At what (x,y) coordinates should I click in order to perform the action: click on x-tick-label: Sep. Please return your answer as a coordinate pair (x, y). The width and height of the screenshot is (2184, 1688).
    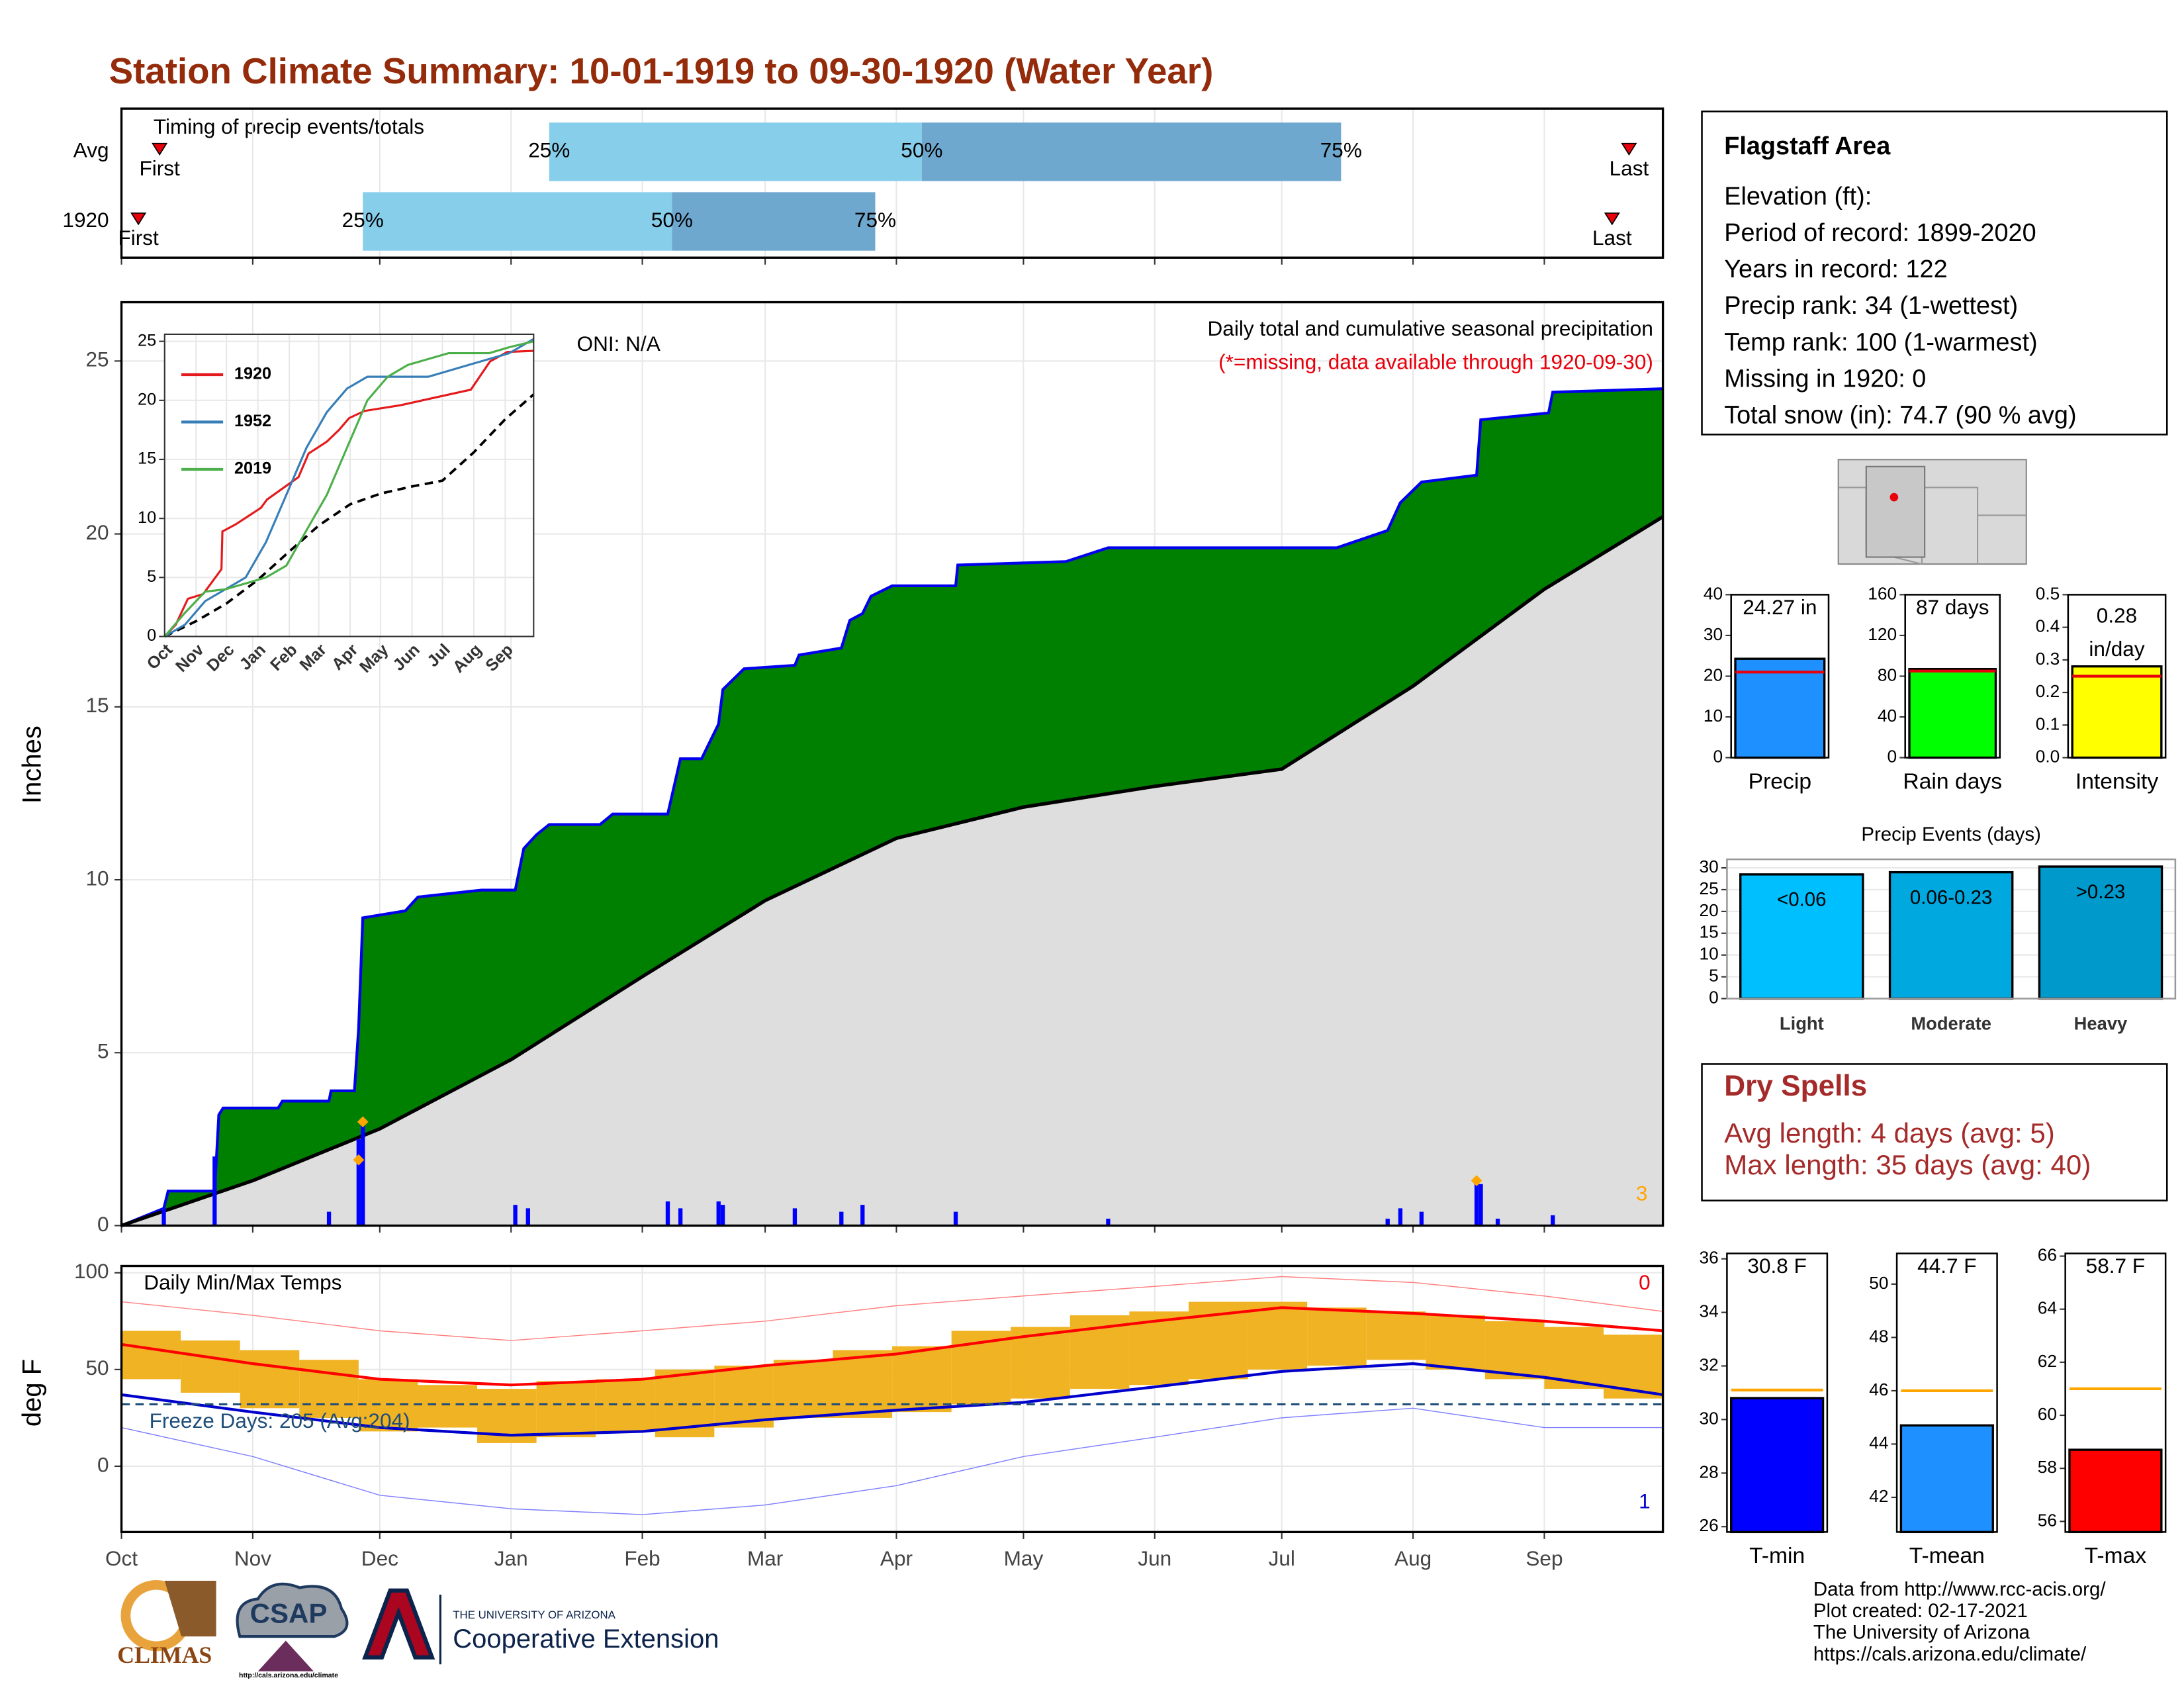
    Looking at the image, I should click on (1544, 1558).